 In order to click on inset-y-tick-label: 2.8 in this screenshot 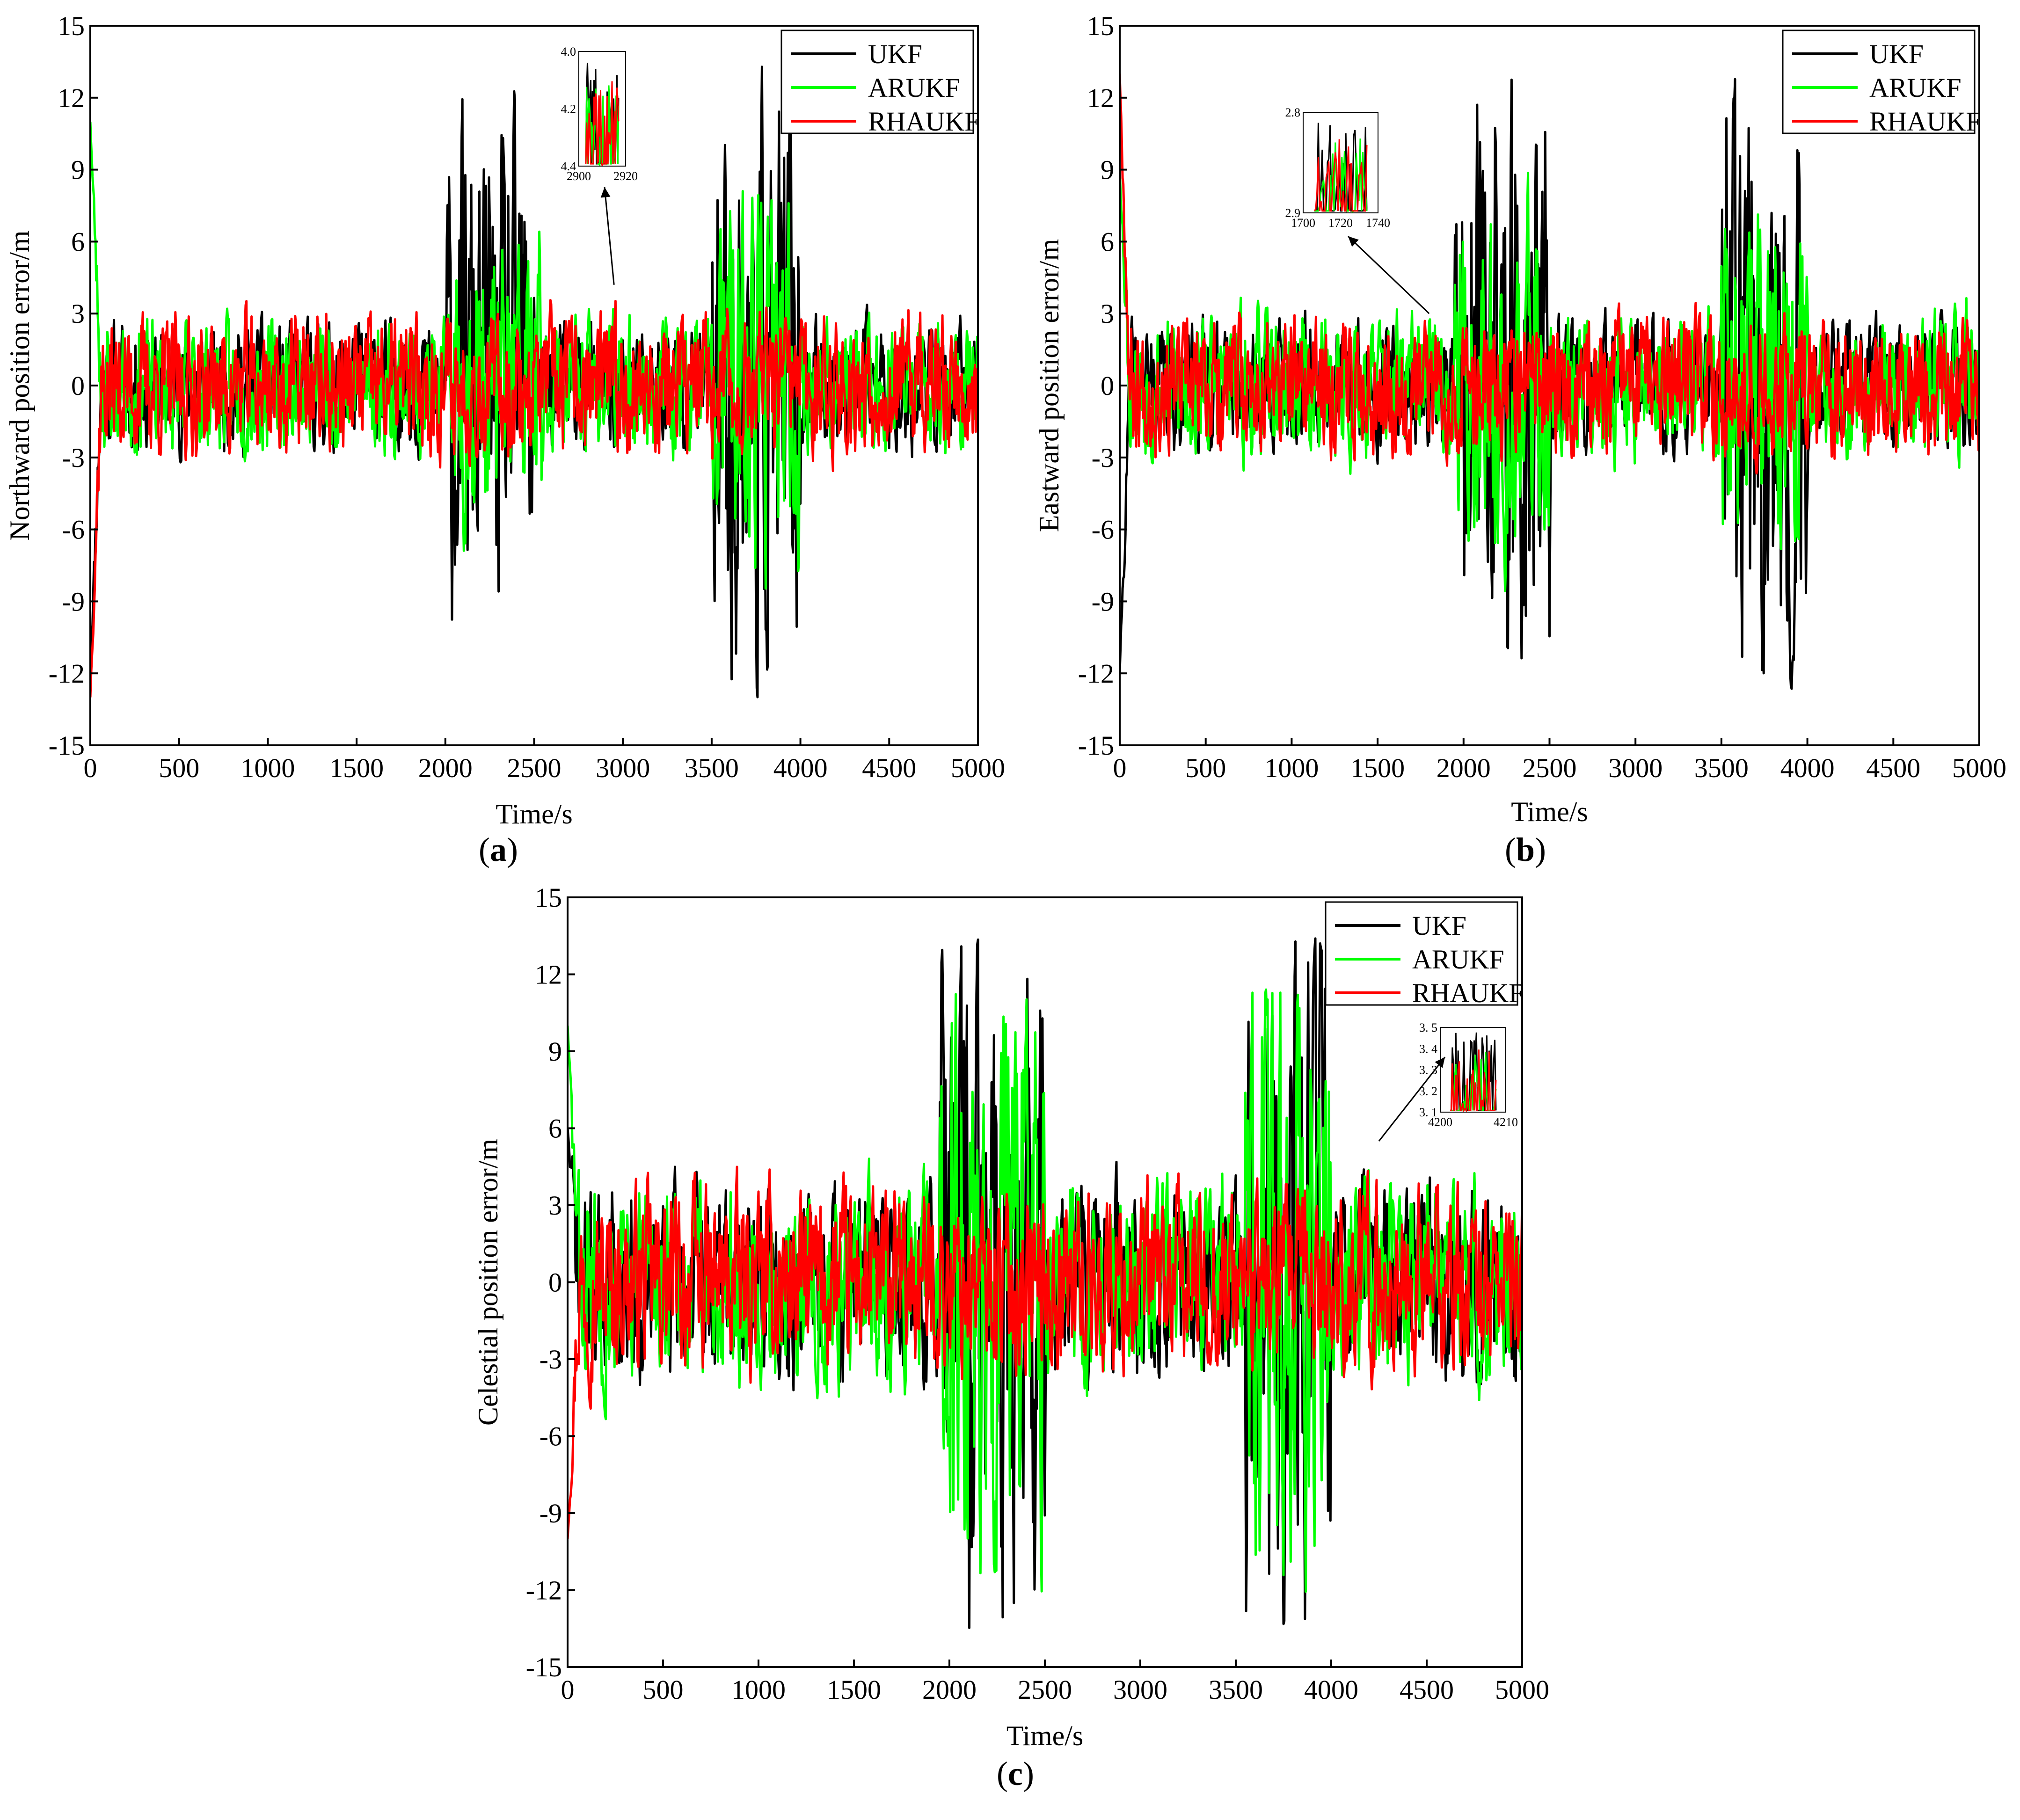, I will do `click(1293, 112)`.